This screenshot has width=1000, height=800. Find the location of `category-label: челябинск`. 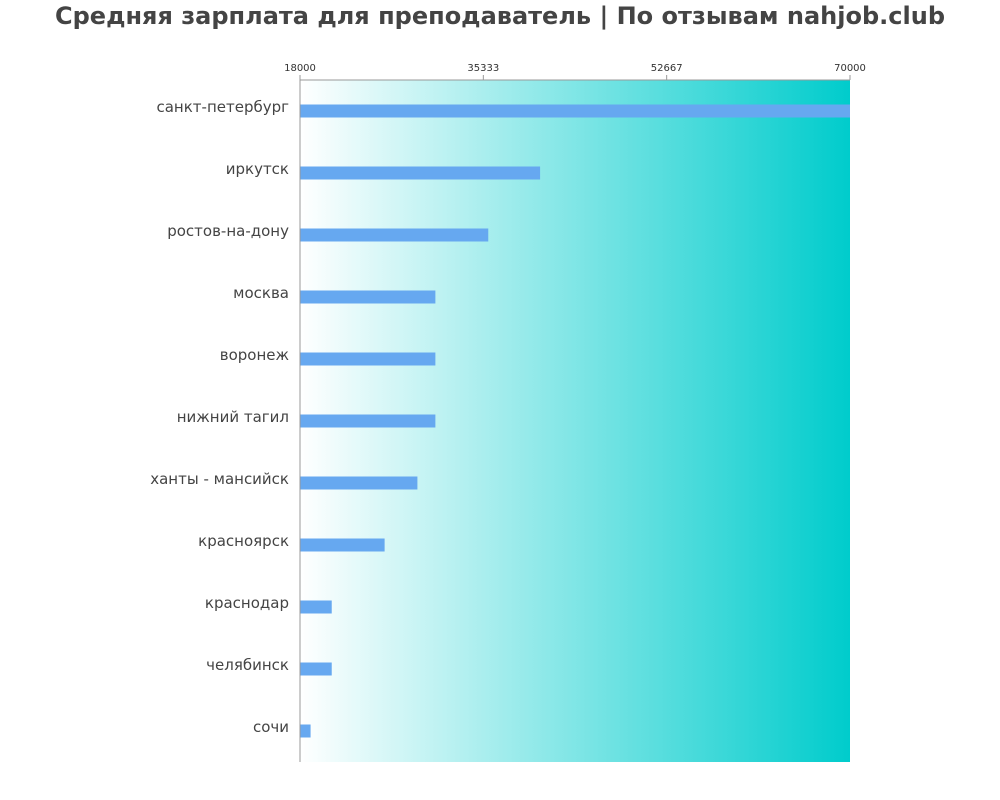

category-label: челябинск is located at coordinates (247, 665).